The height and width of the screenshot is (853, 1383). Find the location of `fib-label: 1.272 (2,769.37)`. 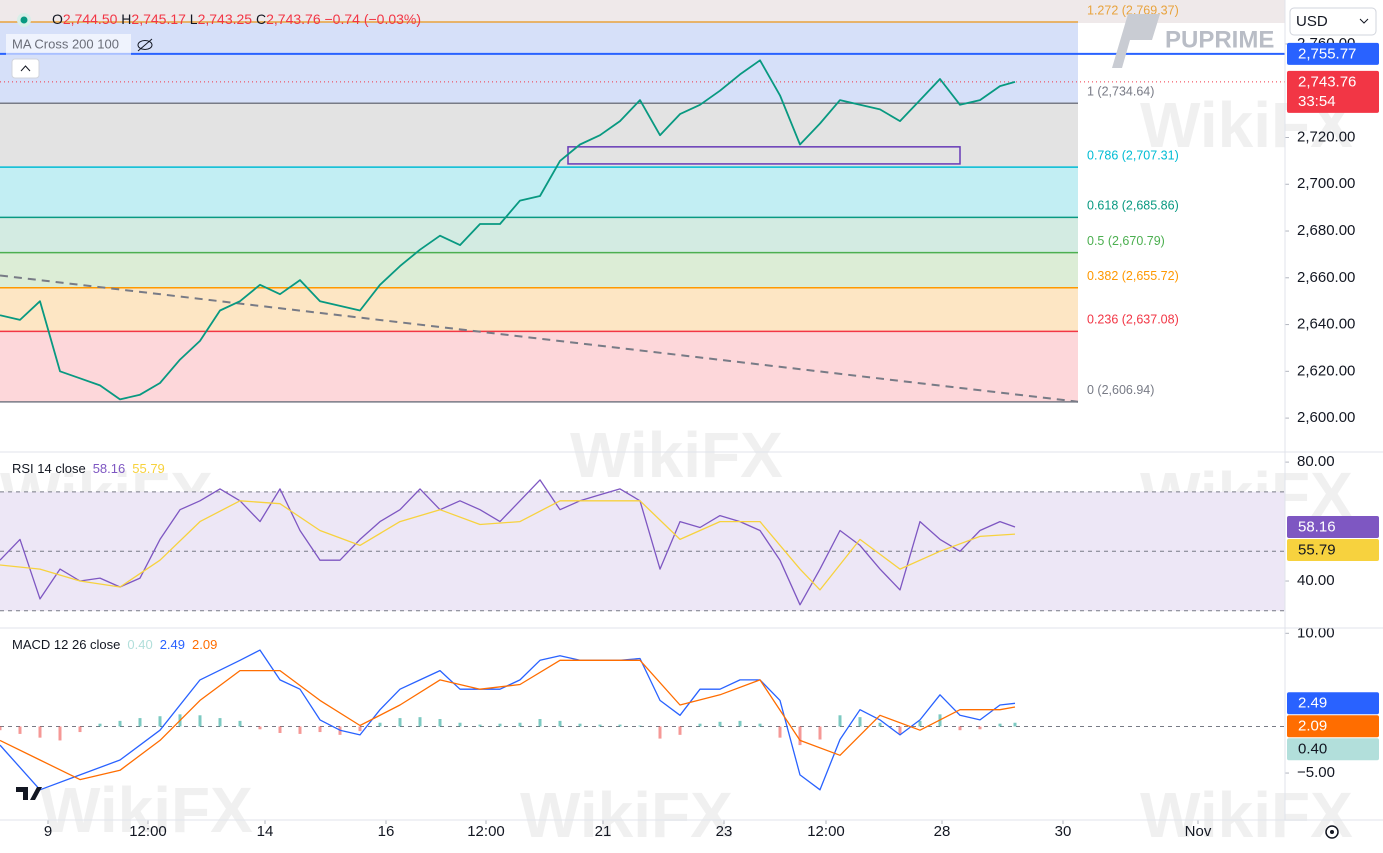

fib-label: 1.272 (2,769.37) is located at coordinates (1133, 10).